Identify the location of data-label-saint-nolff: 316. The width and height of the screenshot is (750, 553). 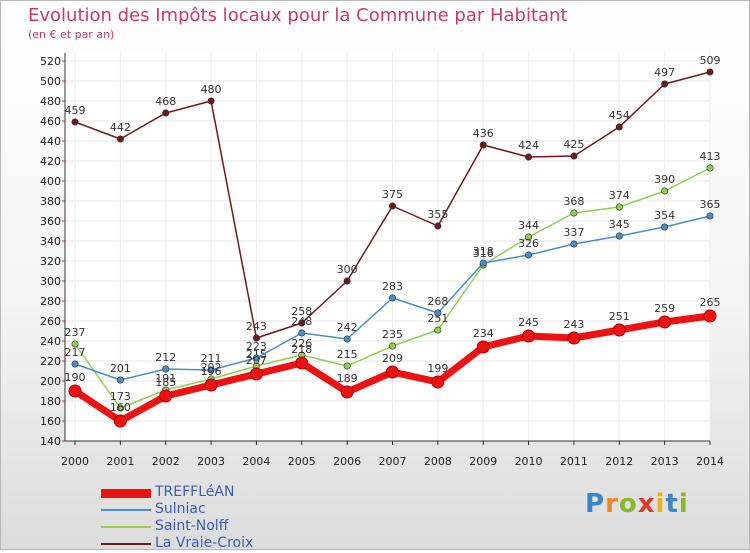
(483, 253).